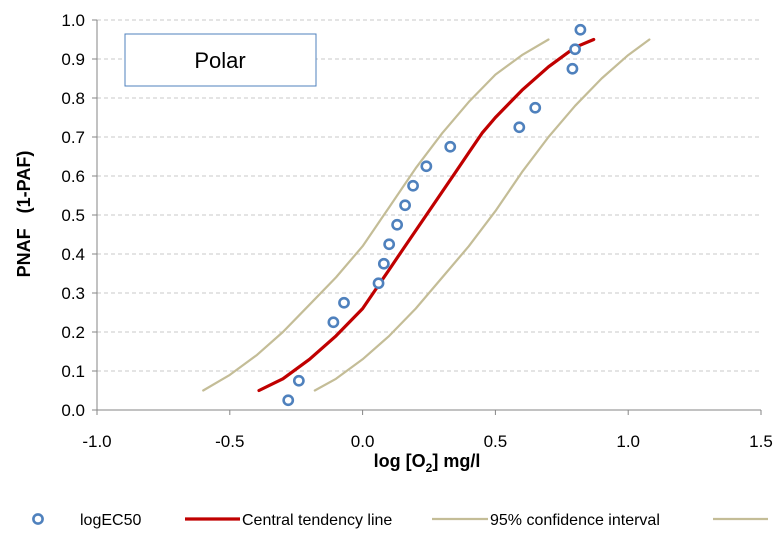 This screenshot has width=773, height=536. Describe the element at coordinates (73, 98) in the screenshot. I see `y-tick-label: 0.8` at that location.